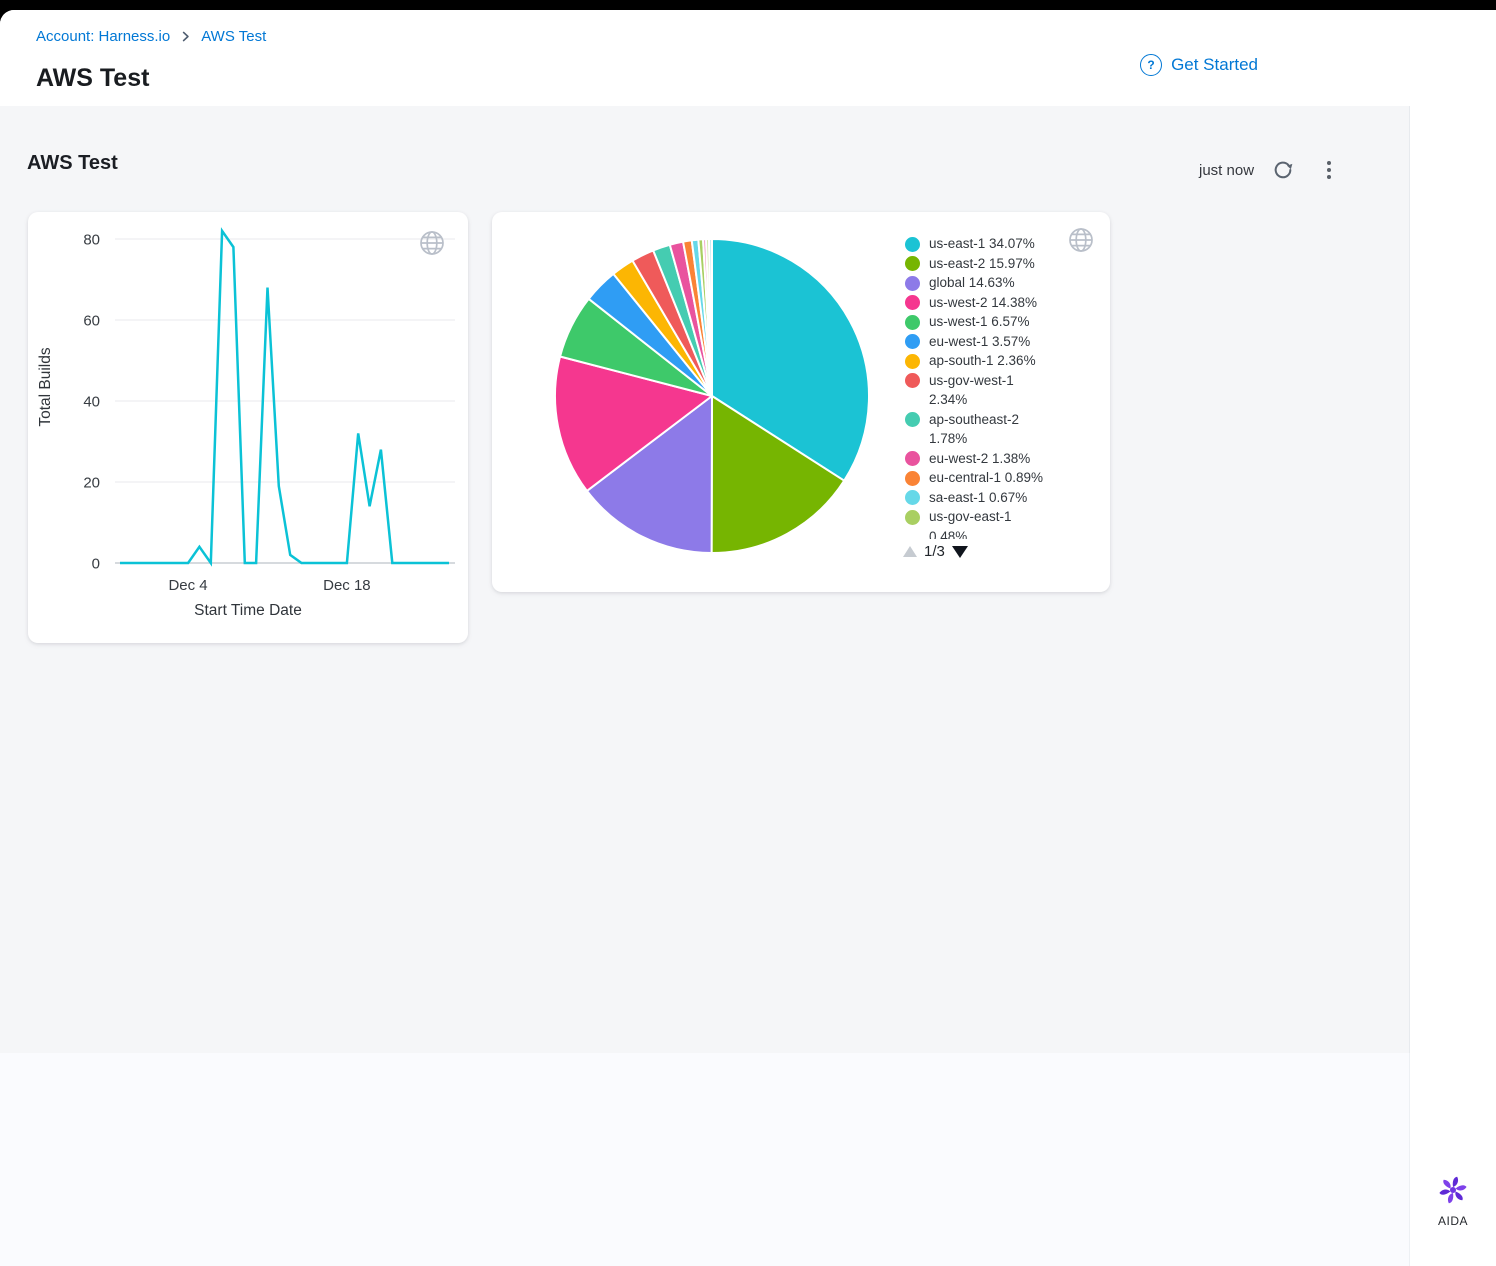  I want to click on right-side-strip, so click(1453, 686).